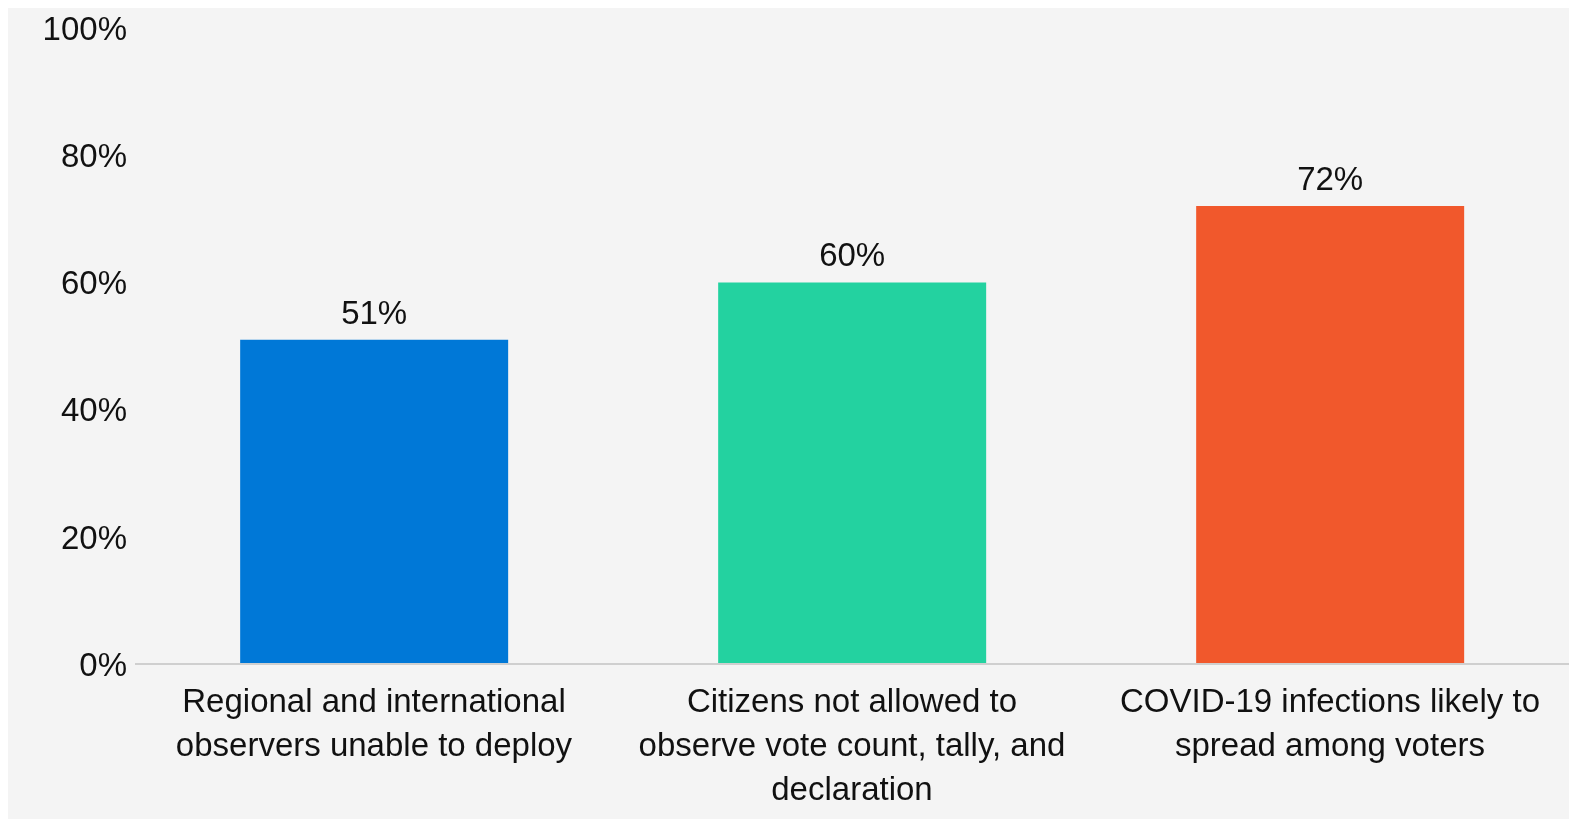  What do you see at coordinates (852, 255) in the screenshot?
I see `data-label: 60%` at bounding box center [852, 255].